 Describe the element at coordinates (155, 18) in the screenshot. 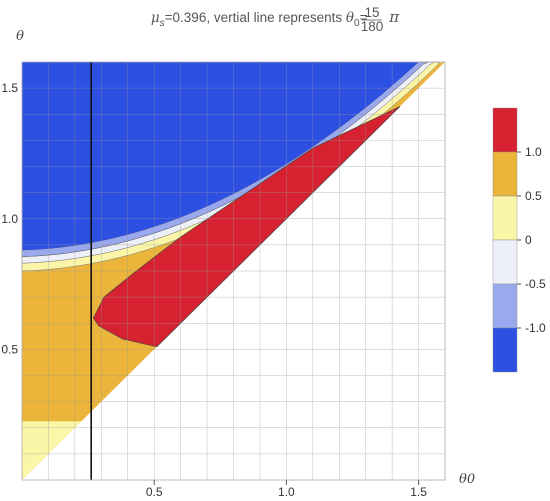

I see `title-mu-symbol: μ` at that location.